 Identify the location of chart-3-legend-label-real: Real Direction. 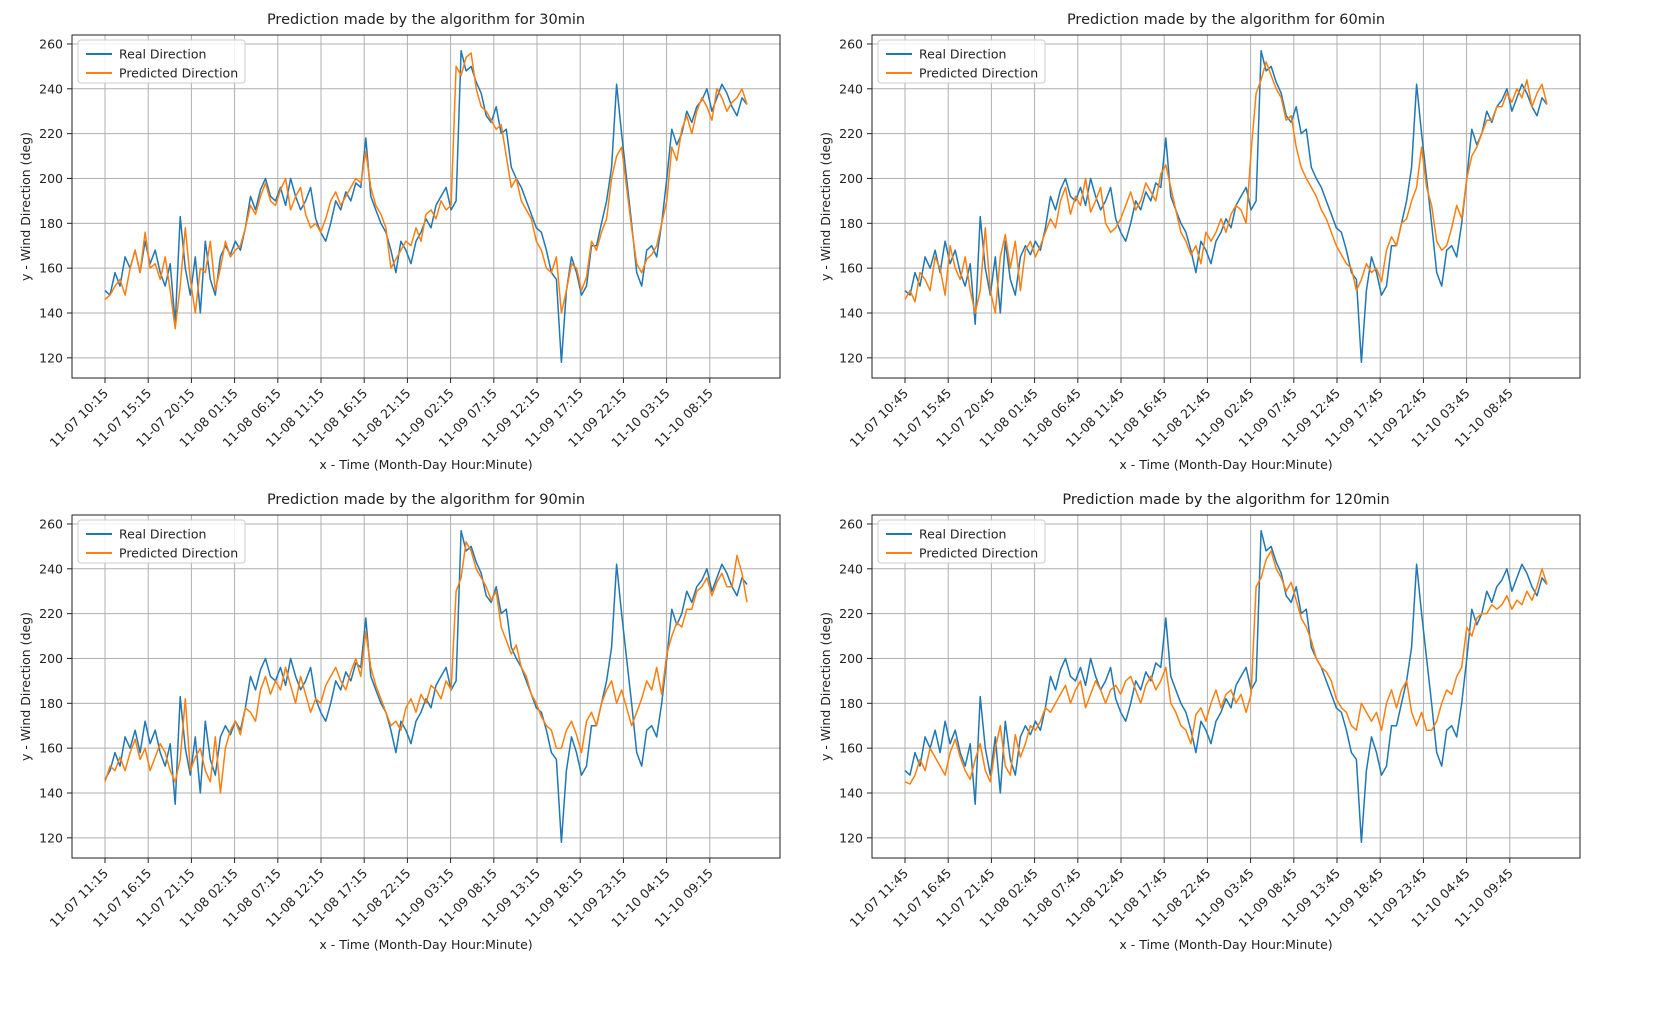
(962, 534).